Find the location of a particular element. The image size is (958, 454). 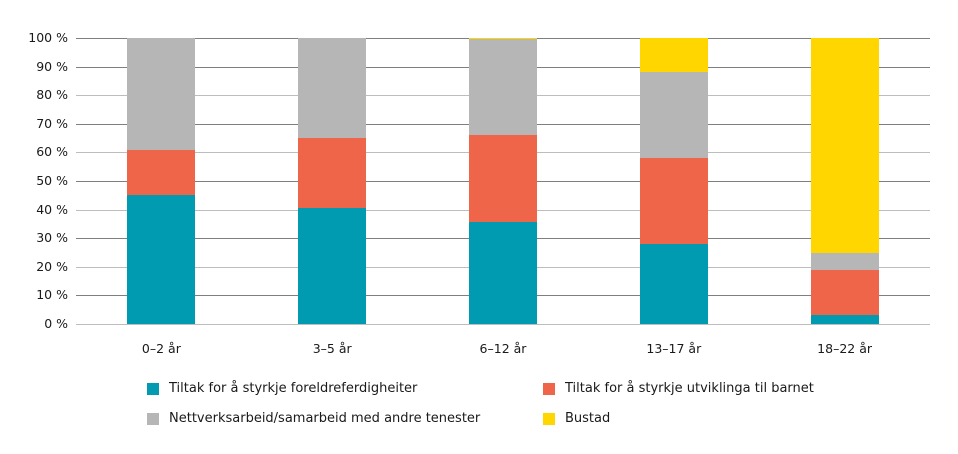

legend-label: Bustad is located at coordinates (588, 418).